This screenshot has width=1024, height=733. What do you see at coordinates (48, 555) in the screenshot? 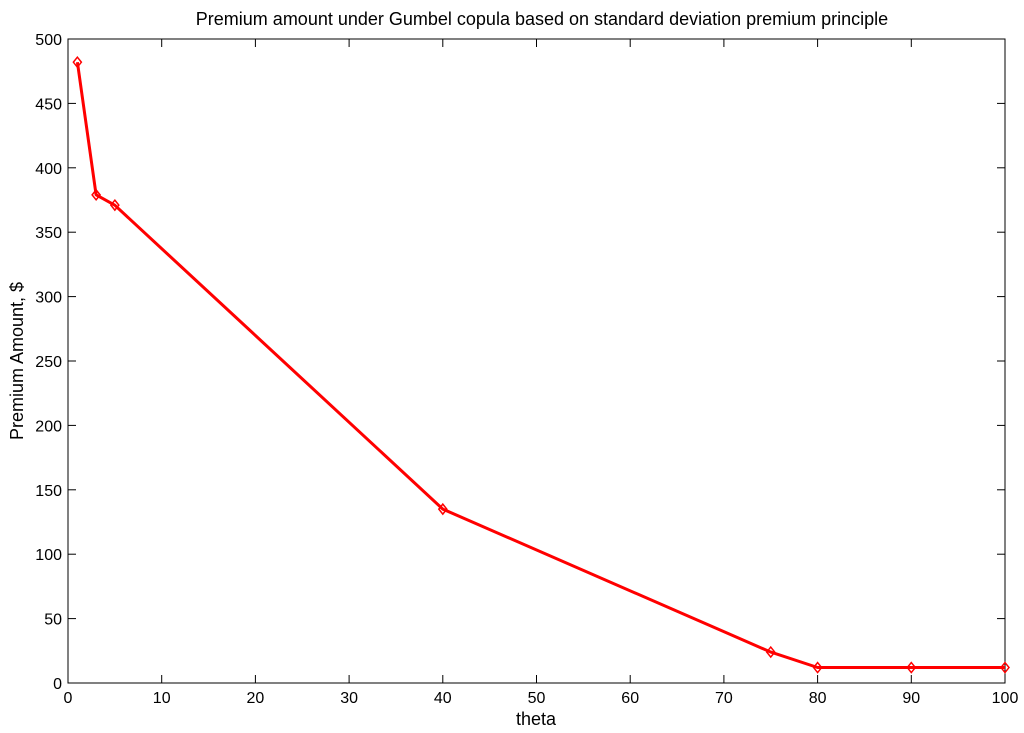
I see `y-tick-label: 100` at bounding box center [48, 555].